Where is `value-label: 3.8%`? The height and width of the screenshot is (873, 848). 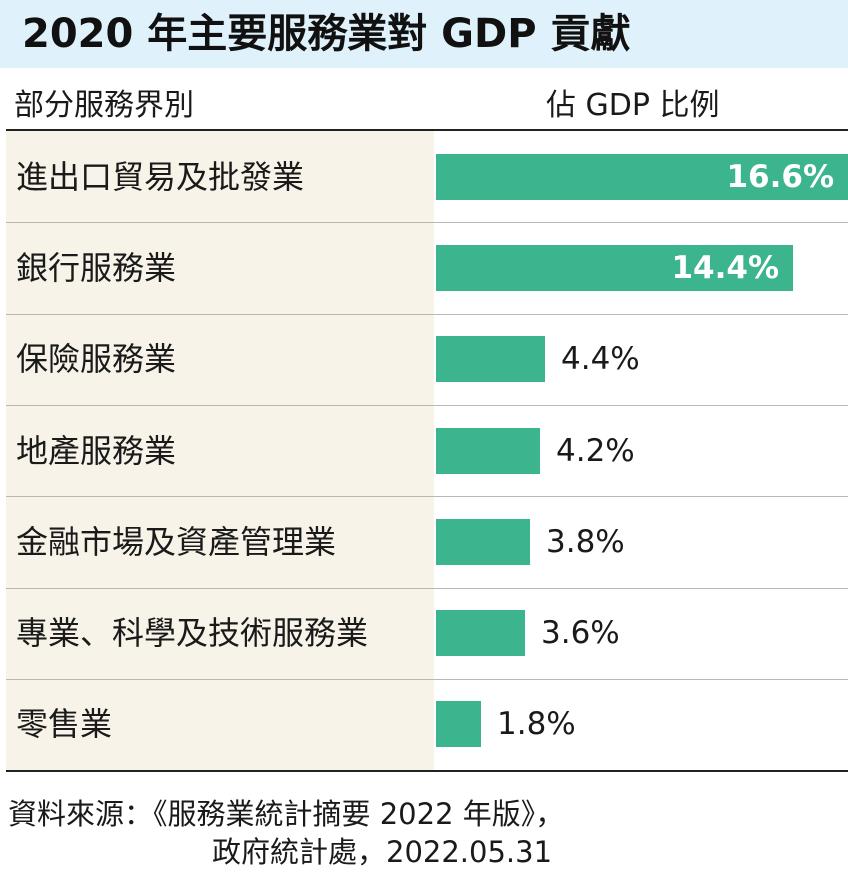
value-label: 3.8% is located at coordinates (585, 542).